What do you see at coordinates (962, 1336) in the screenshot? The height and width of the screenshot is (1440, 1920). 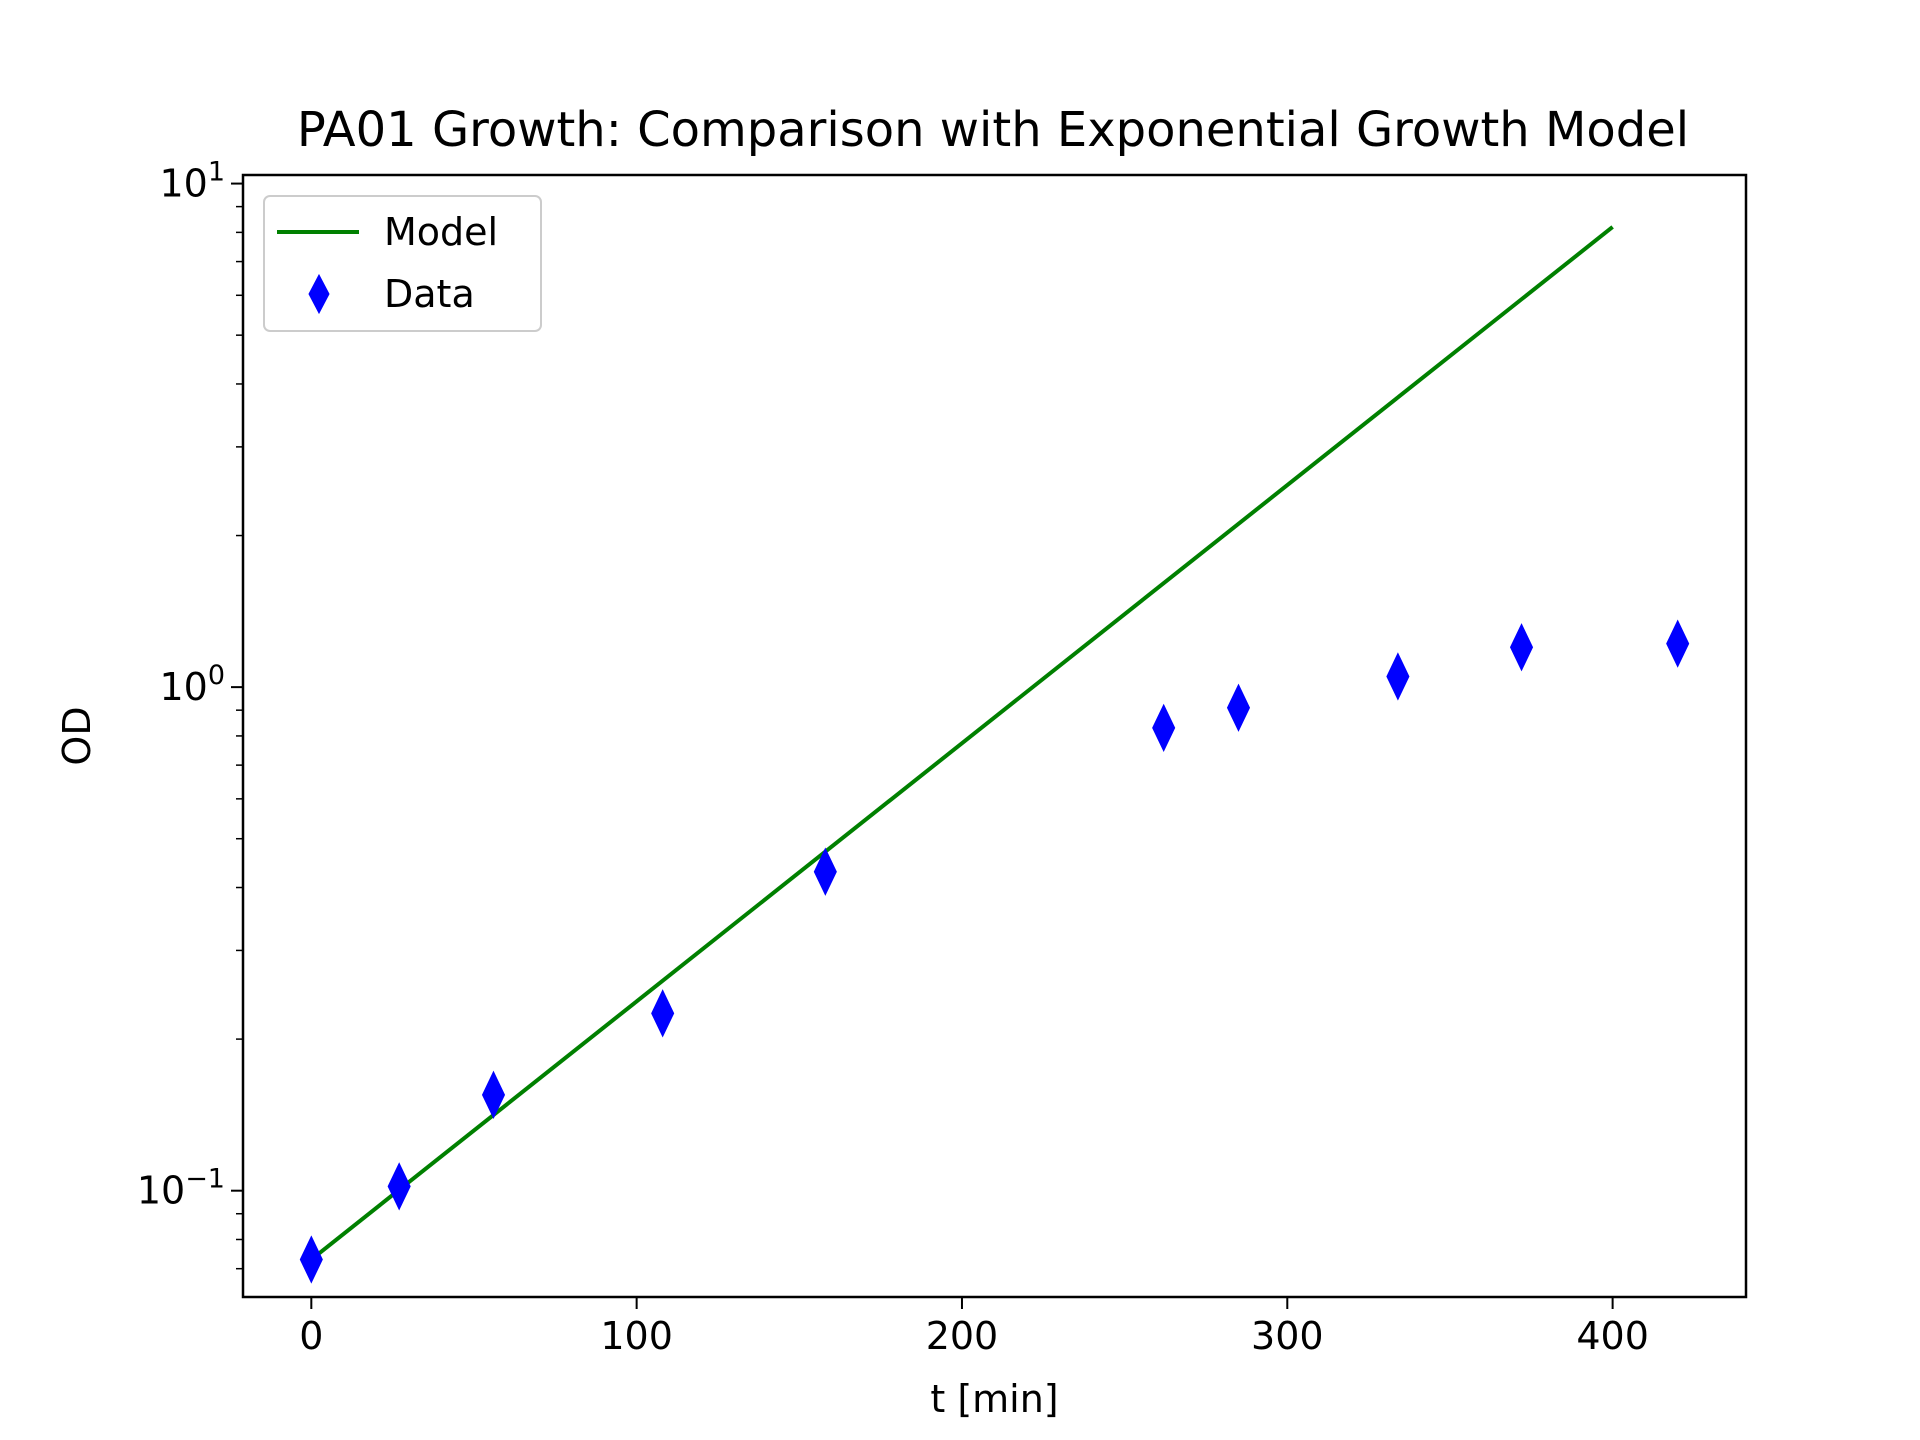 I see `x-tick-label: 200` at bounding box center [962, 1336].